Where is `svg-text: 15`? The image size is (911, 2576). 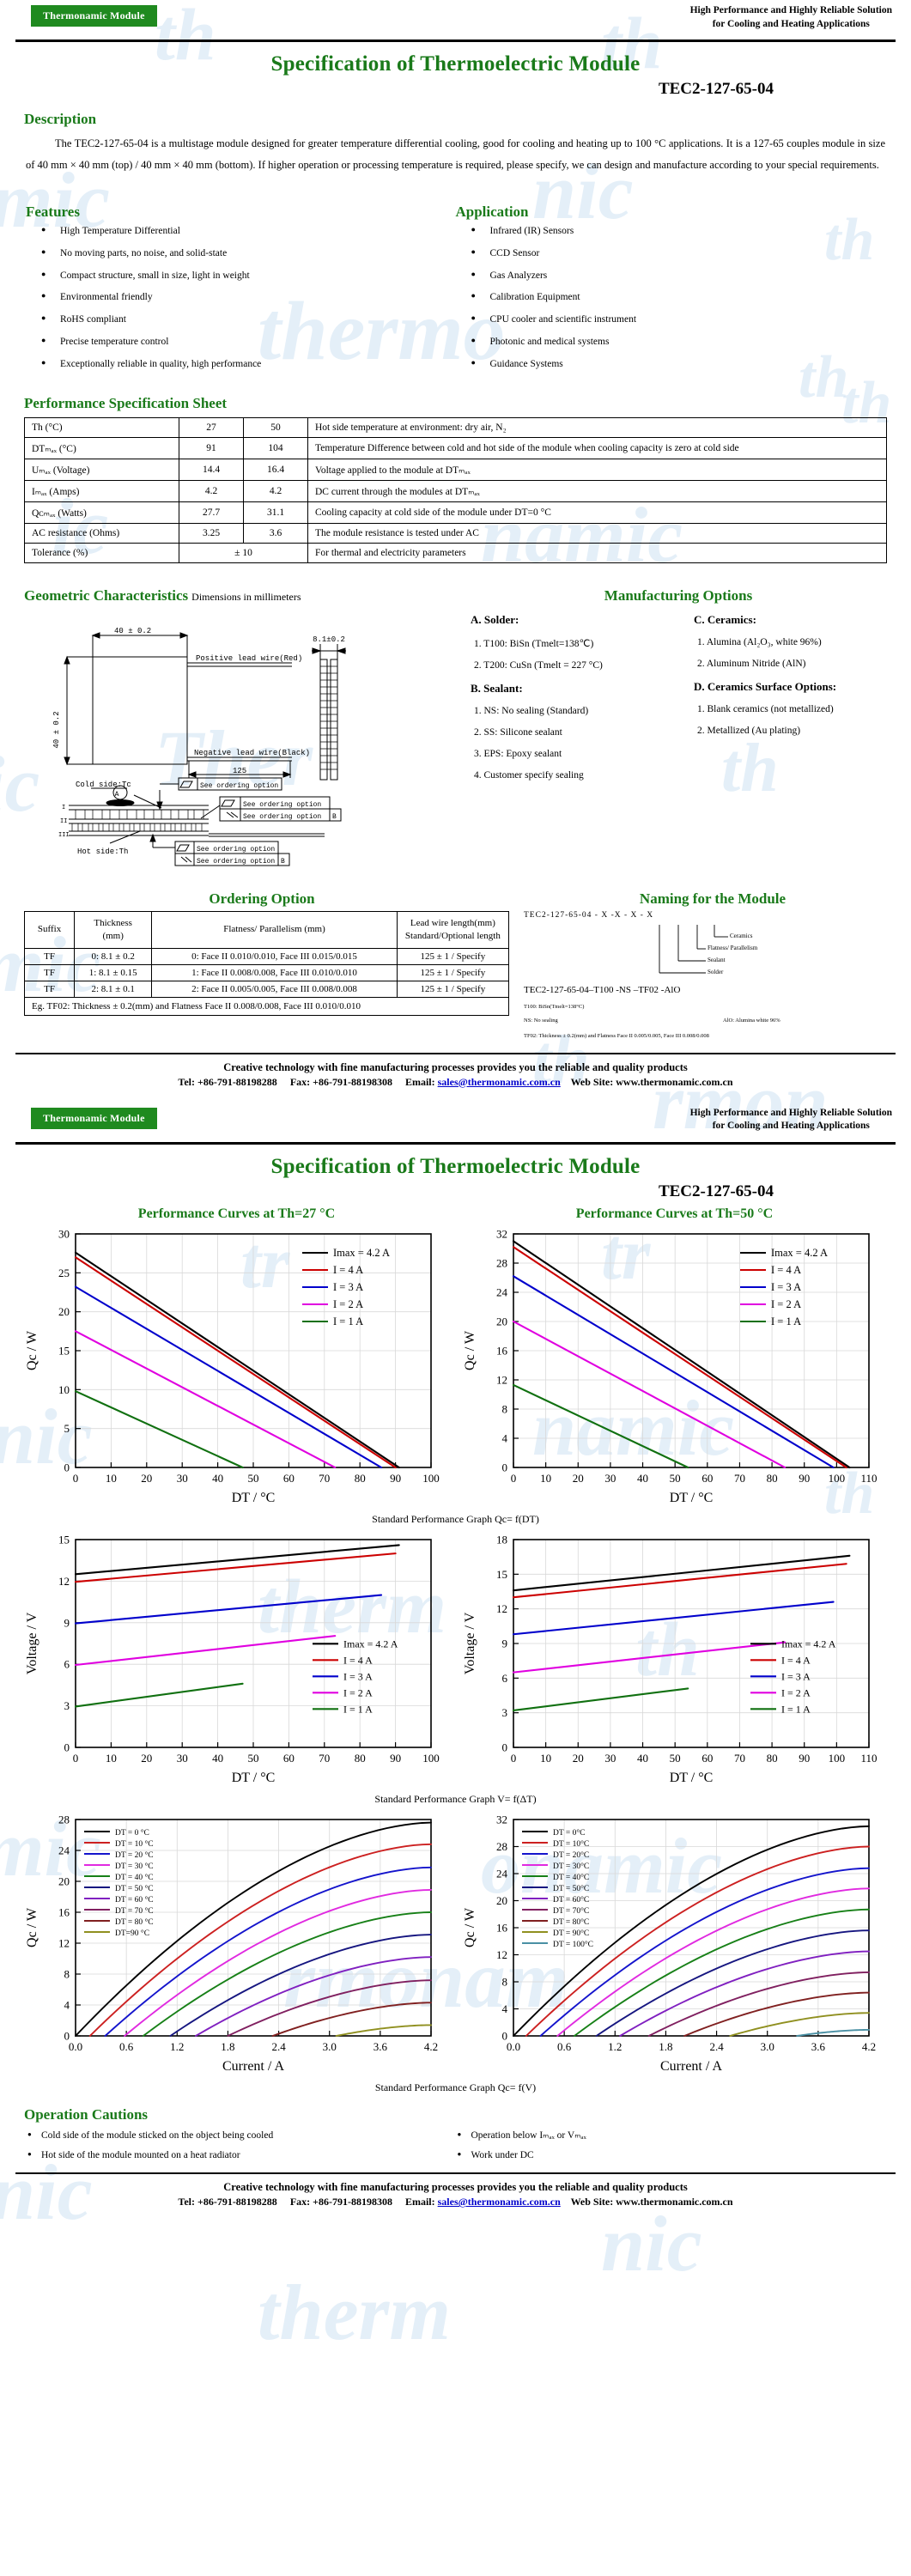 svg-text: 15 is located at coordinates (64, 1350).